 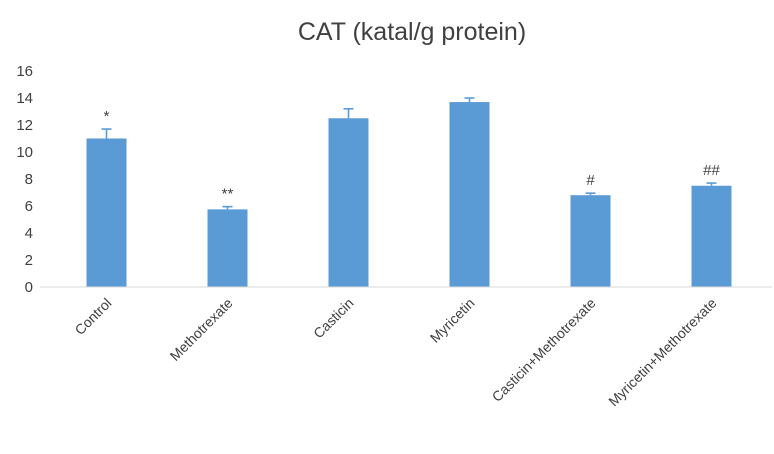 I want to click on x-tick-label: Control, so click(x=92, y=316).